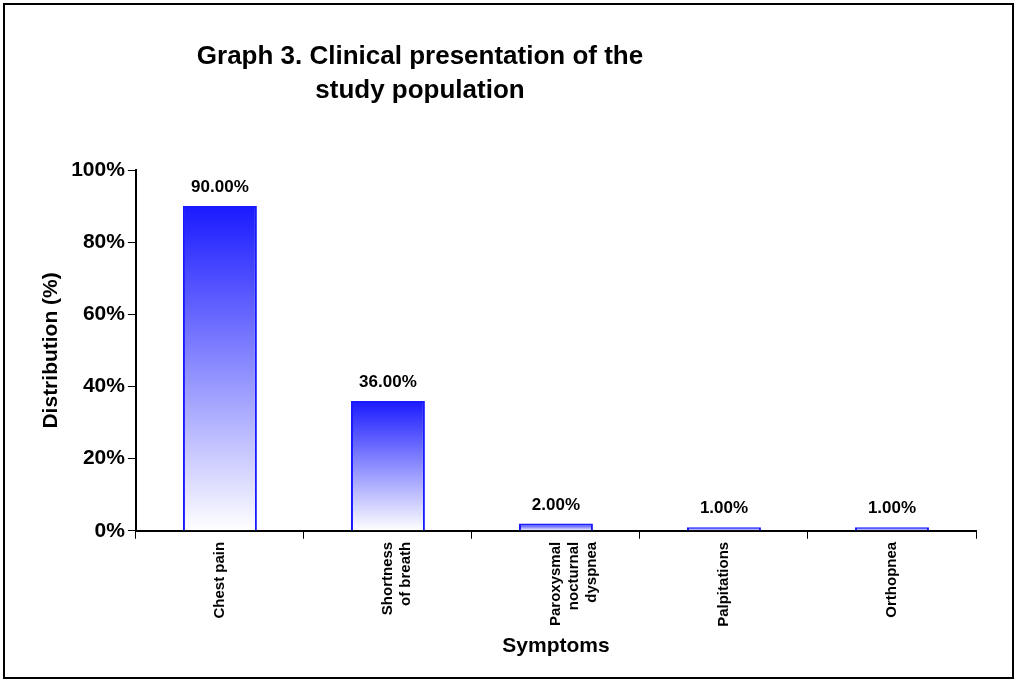  I want to click on data-label: 36.00%, so click(388, 382).